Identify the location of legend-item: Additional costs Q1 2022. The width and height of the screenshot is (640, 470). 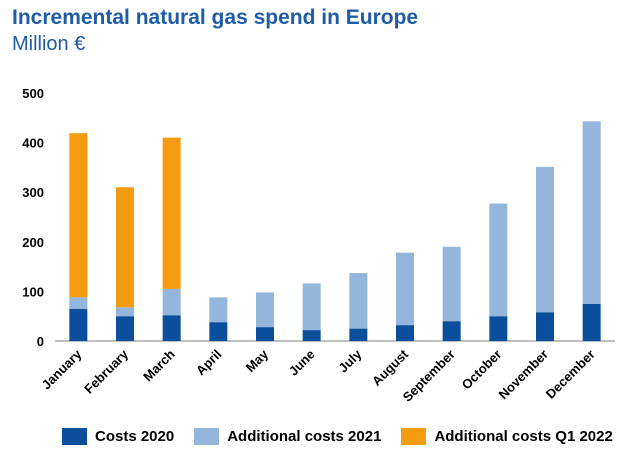
(507, 436).